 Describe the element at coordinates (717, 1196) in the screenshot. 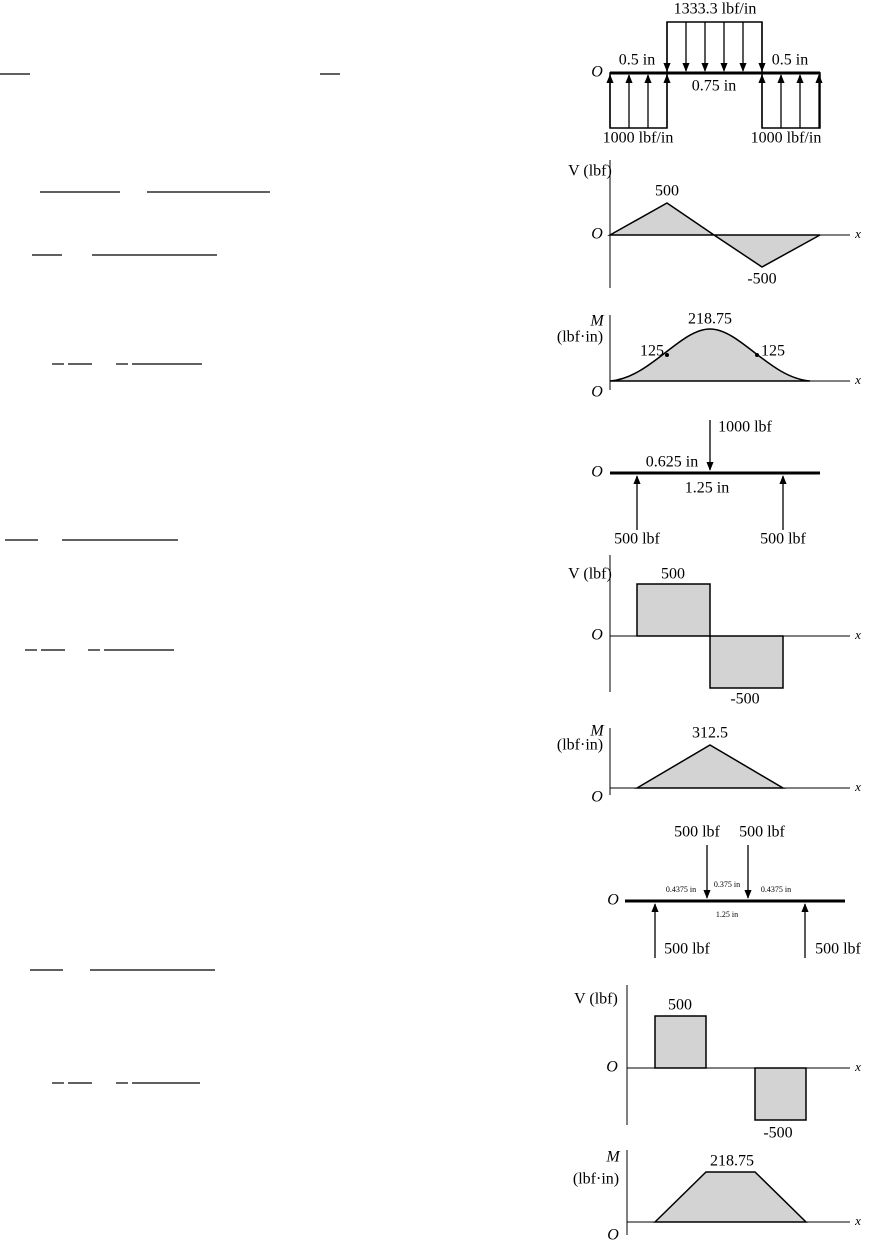

I see `moment-diagram-3: M (lbf·in) O x 218.75` at that location.